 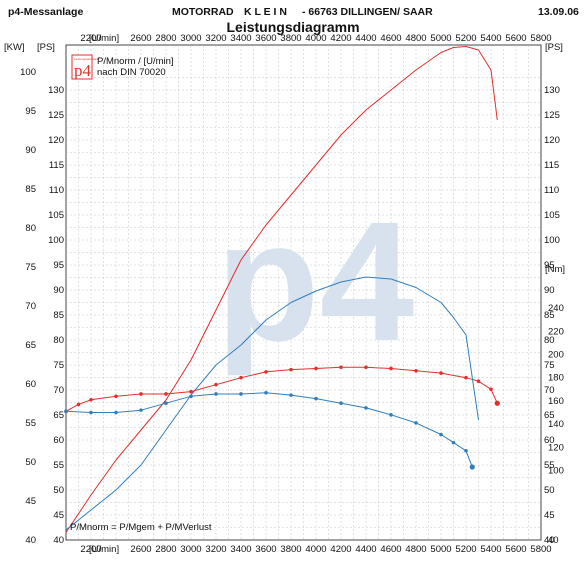 I want to click on x-tick-bottom: 3200, so click(x=215, y=549).